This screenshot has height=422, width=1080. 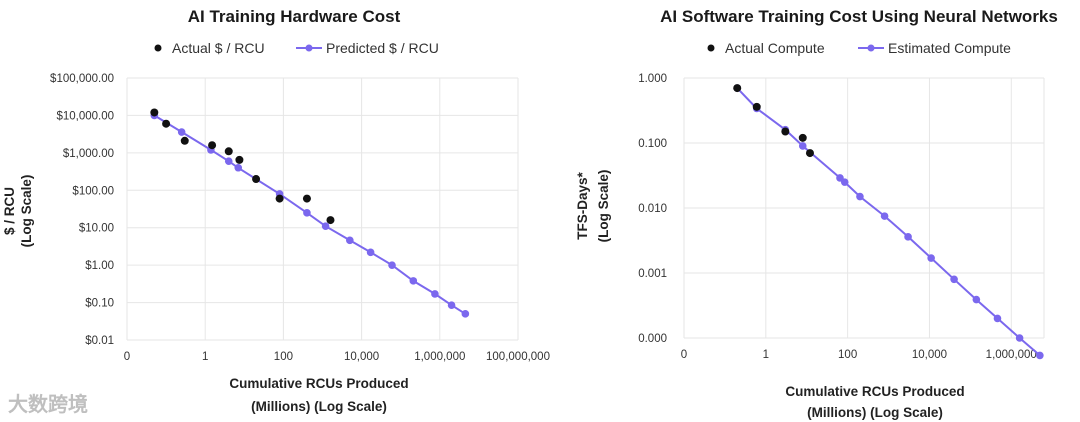 I want to click on watermark: 大数跨境, so click(x=48, y=404).